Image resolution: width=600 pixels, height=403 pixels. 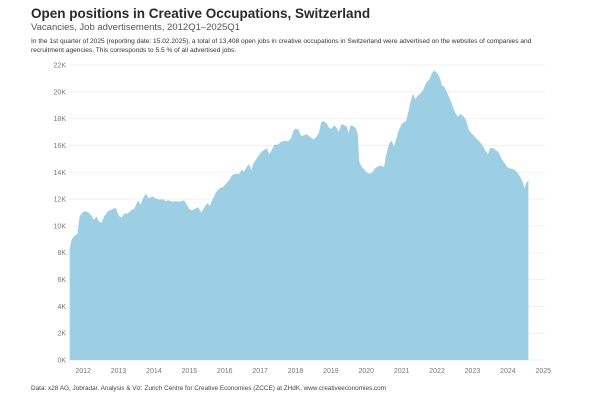 I want to click on x-tick-label: 2016, so click(x=225, y=371).